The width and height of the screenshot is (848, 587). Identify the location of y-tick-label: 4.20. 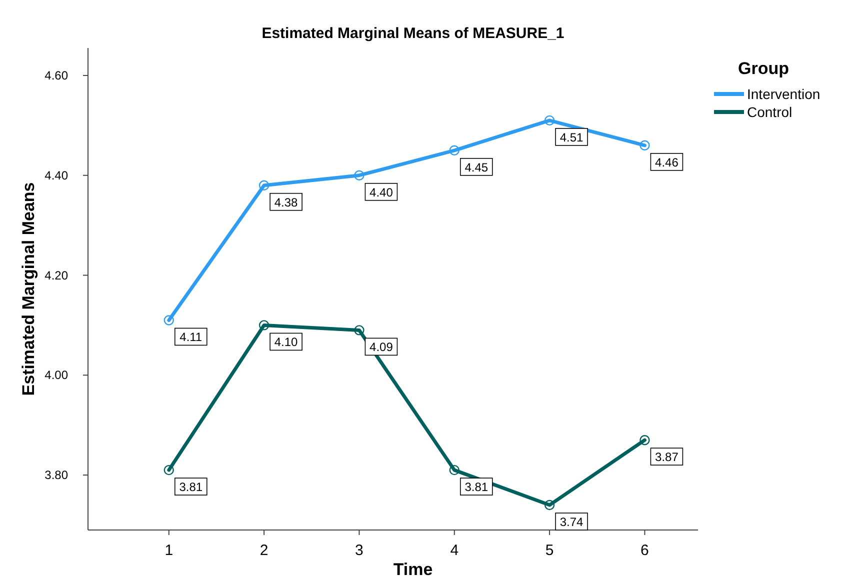
(56, 275).